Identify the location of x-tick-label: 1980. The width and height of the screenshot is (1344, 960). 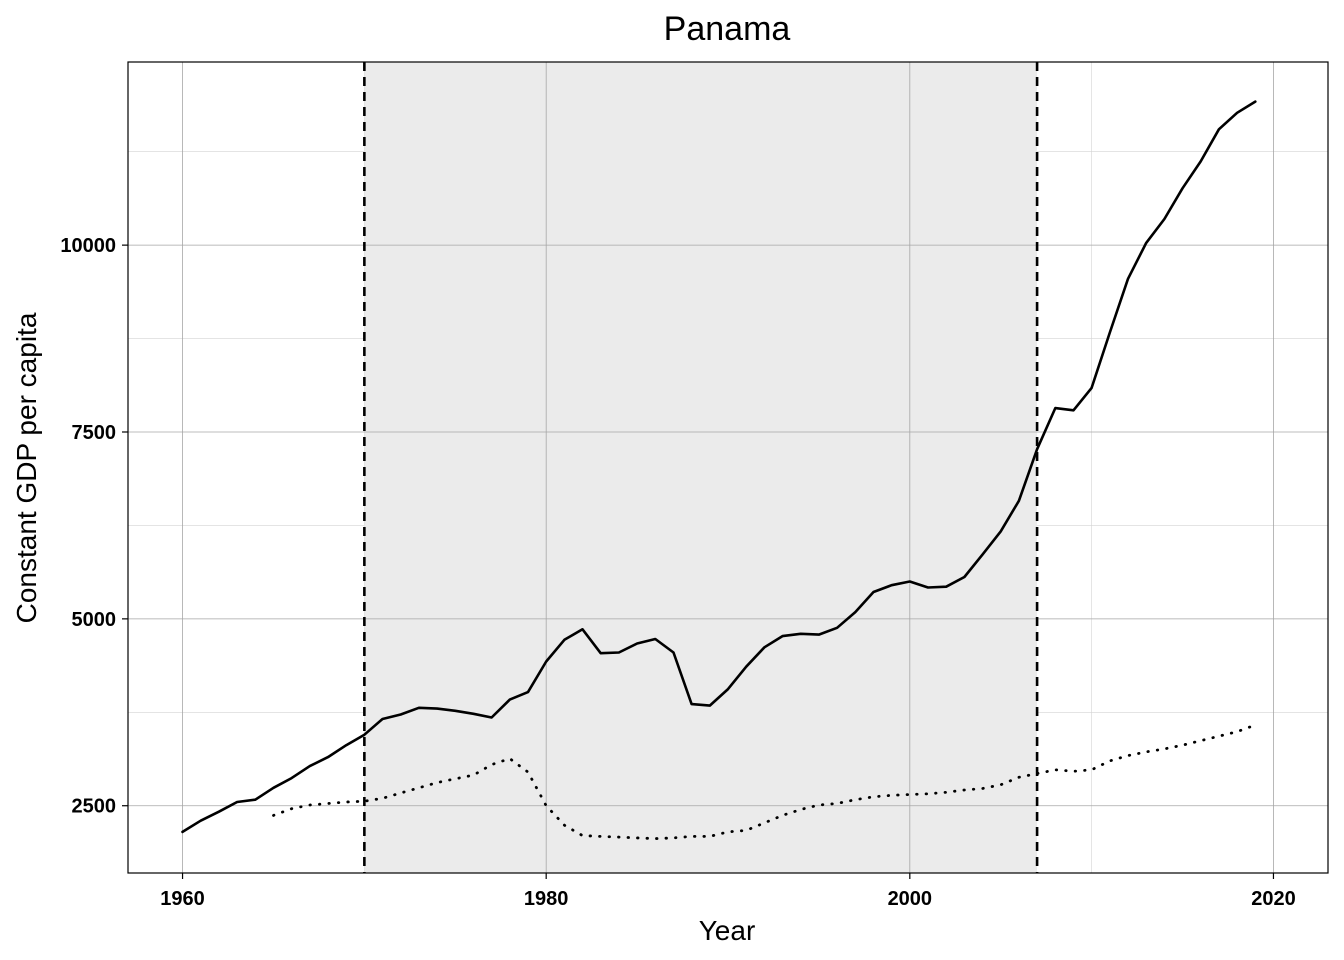
(546, 899).